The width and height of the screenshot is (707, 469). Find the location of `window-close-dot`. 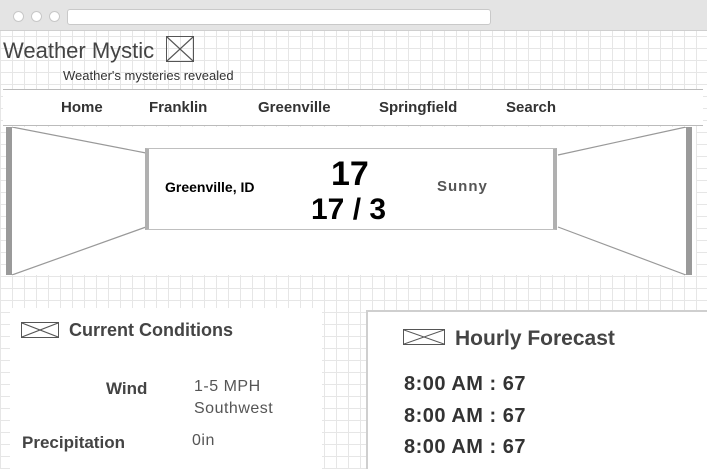

window-close-dot is located at coordinates (18, 16).